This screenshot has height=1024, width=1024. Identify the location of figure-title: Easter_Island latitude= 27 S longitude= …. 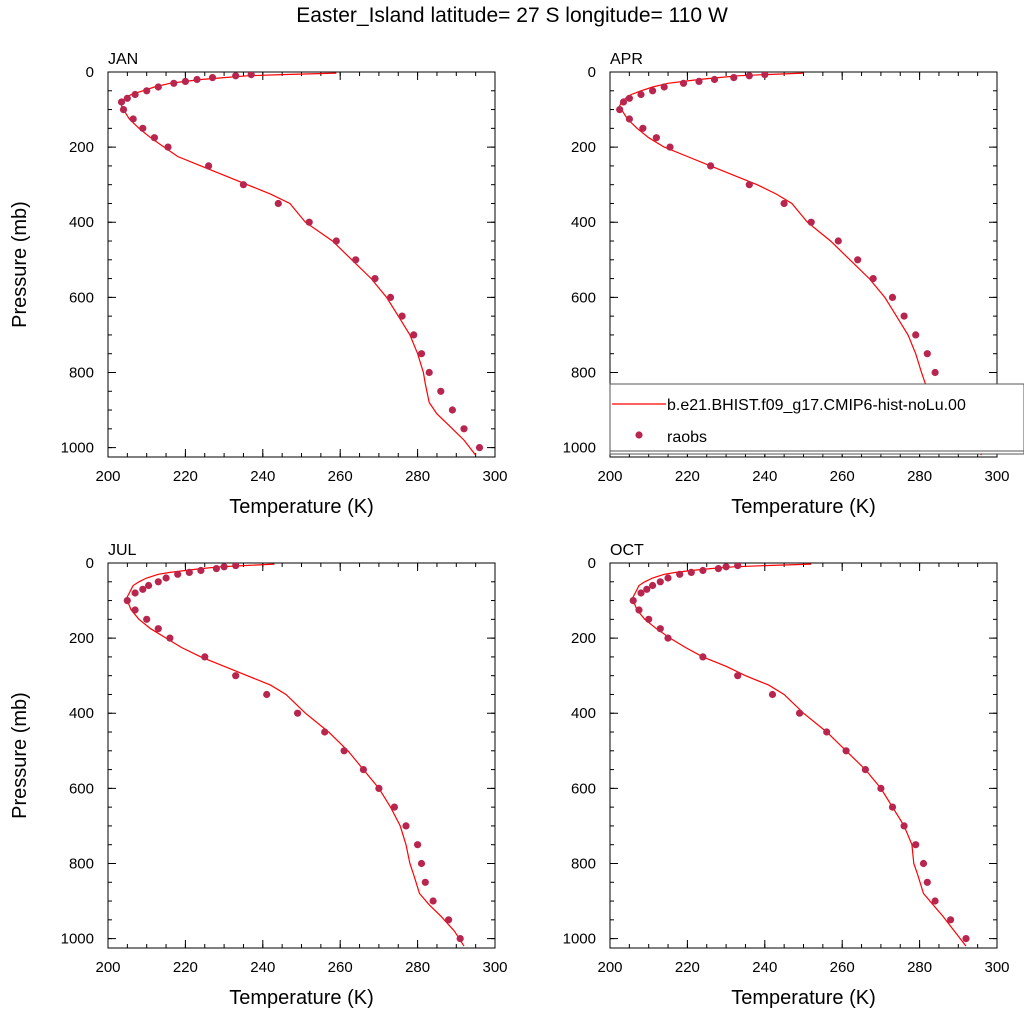
(512, 15).